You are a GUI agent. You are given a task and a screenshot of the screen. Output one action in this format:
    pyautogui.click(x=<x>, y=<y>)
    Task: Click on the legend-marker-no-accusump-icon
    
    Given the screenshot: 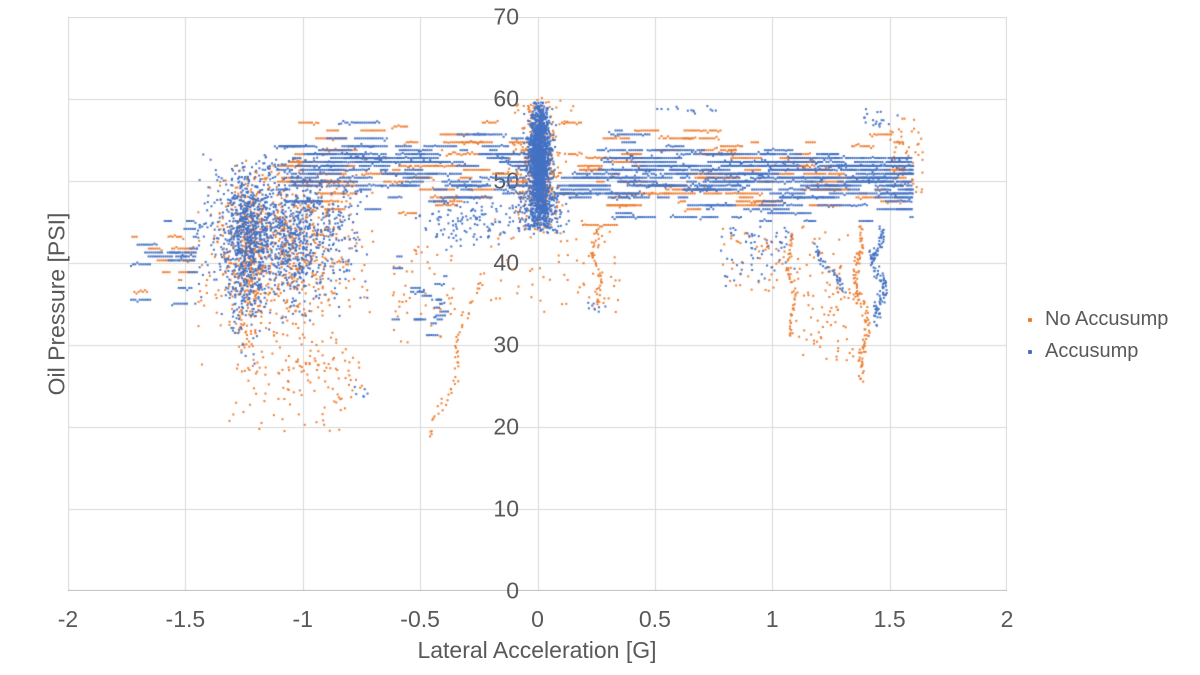 What is the action you would take?
    pyautogui.click(x=1030, y=319)
    